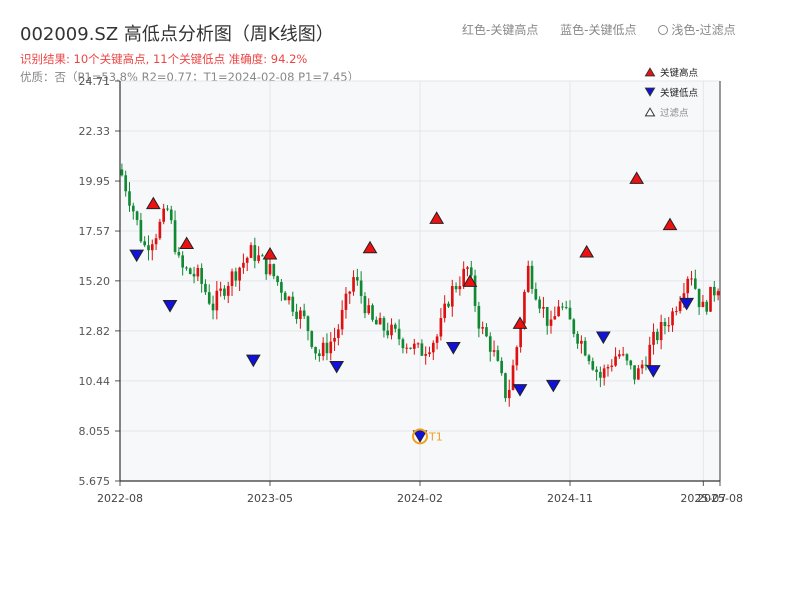 This screenshot has width=800, height=600. Describe the element at coordinates (420, 498) in the screenshot. I see `x-tick-label: 2024-02` at that location.